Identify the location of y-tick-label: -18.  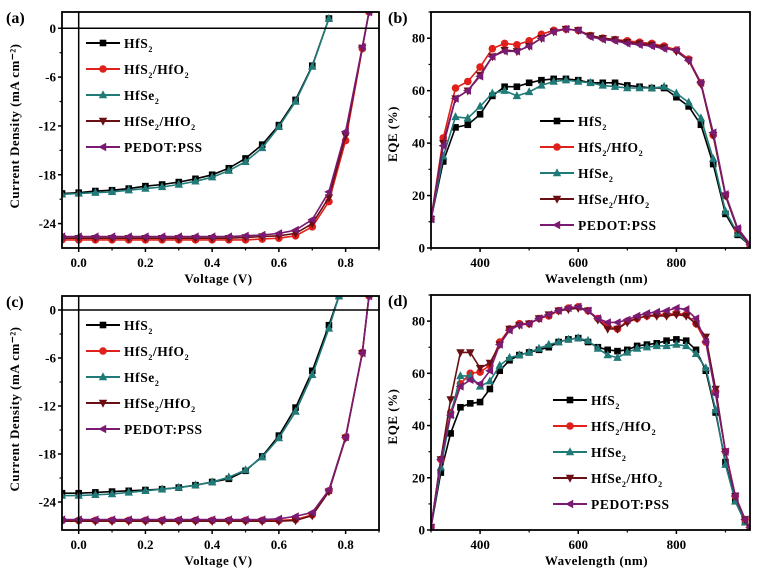
(48, 174).